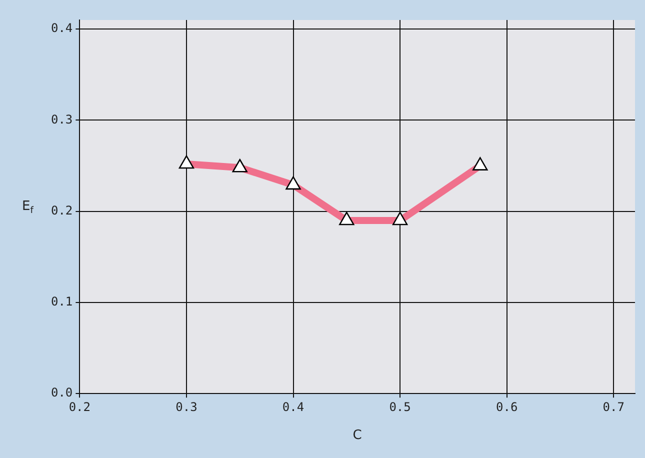  What do you see at coordinates (507, 407) in the screenshot?
I see `x-tick-label: 0.6` at bounding box center [507, 407].